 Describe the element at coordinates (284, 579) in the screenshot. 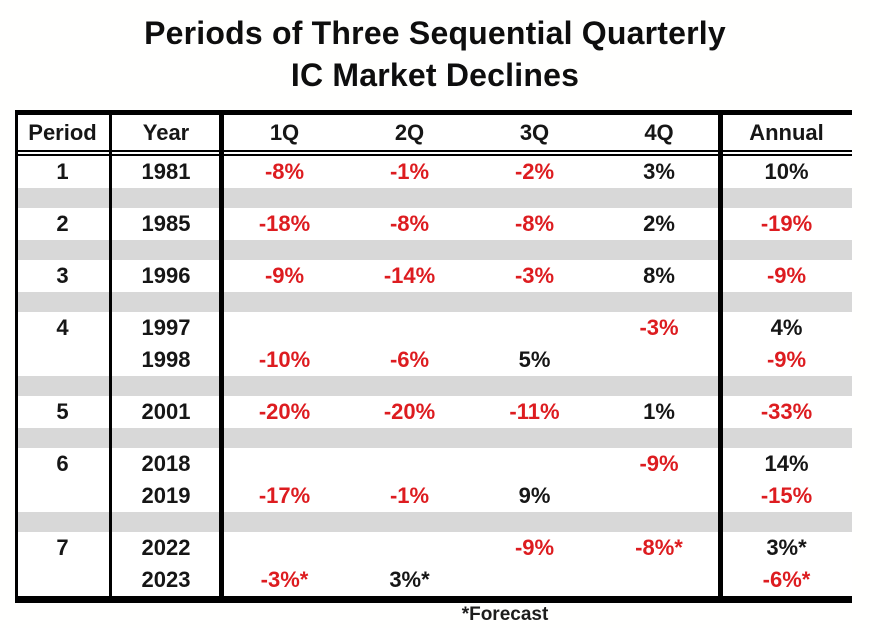

I see `table-cell: -3%*` at that location.